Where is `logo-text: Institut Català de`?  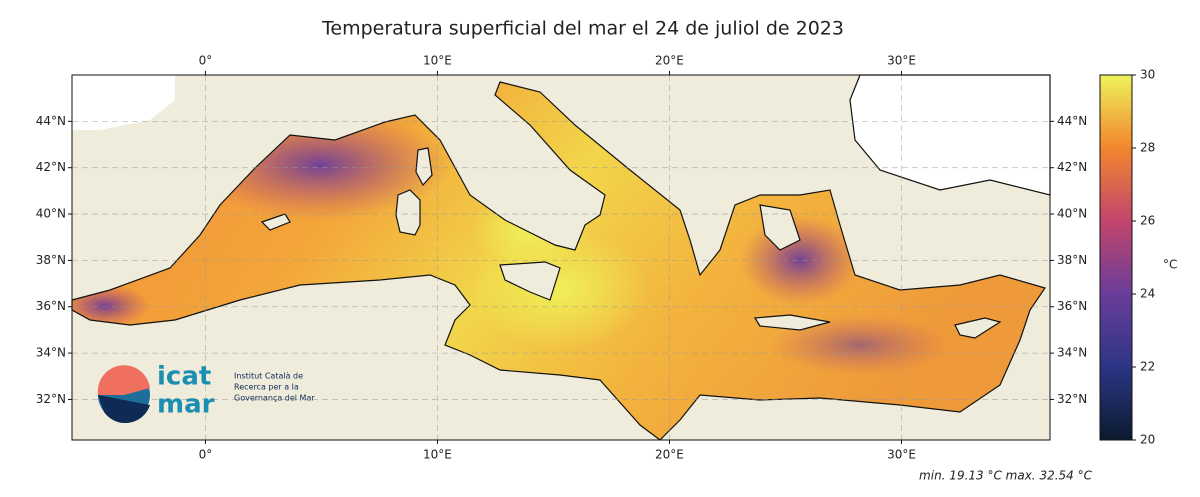
logo-text: Institut Català de is located at coordinates (268, 376).